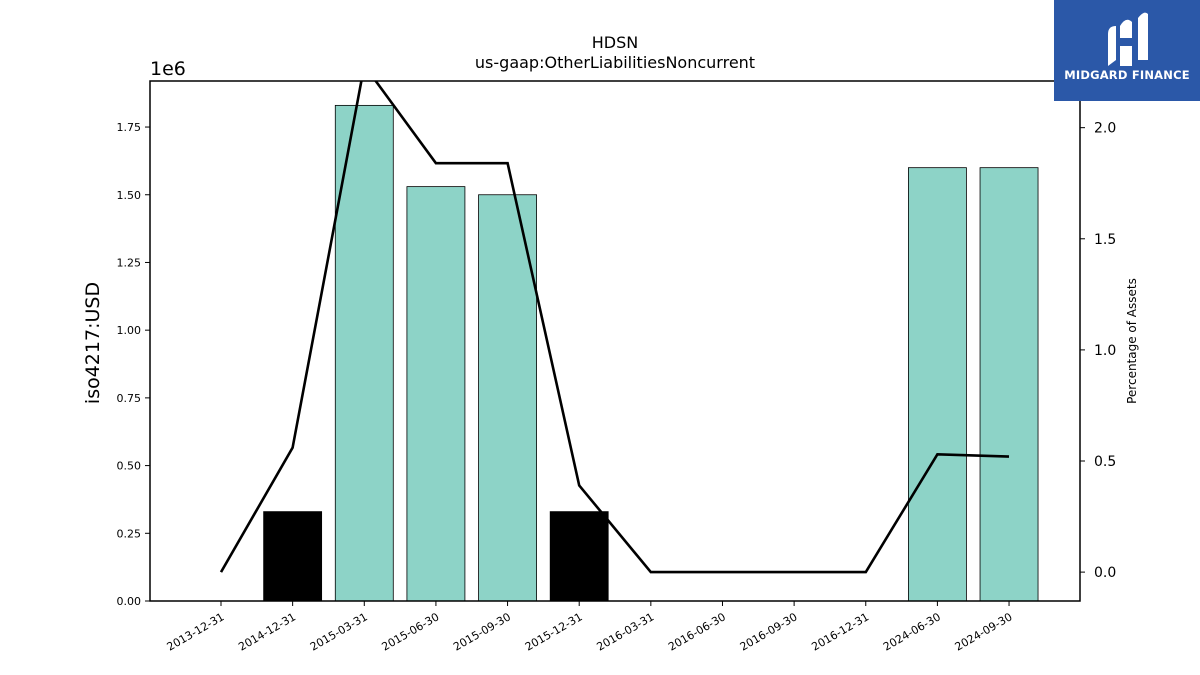  What do you see at coordinates (1105, 462) in the screenshot?
I see `y2-tick-label: 0.5` at bounding box center [1105, 462].